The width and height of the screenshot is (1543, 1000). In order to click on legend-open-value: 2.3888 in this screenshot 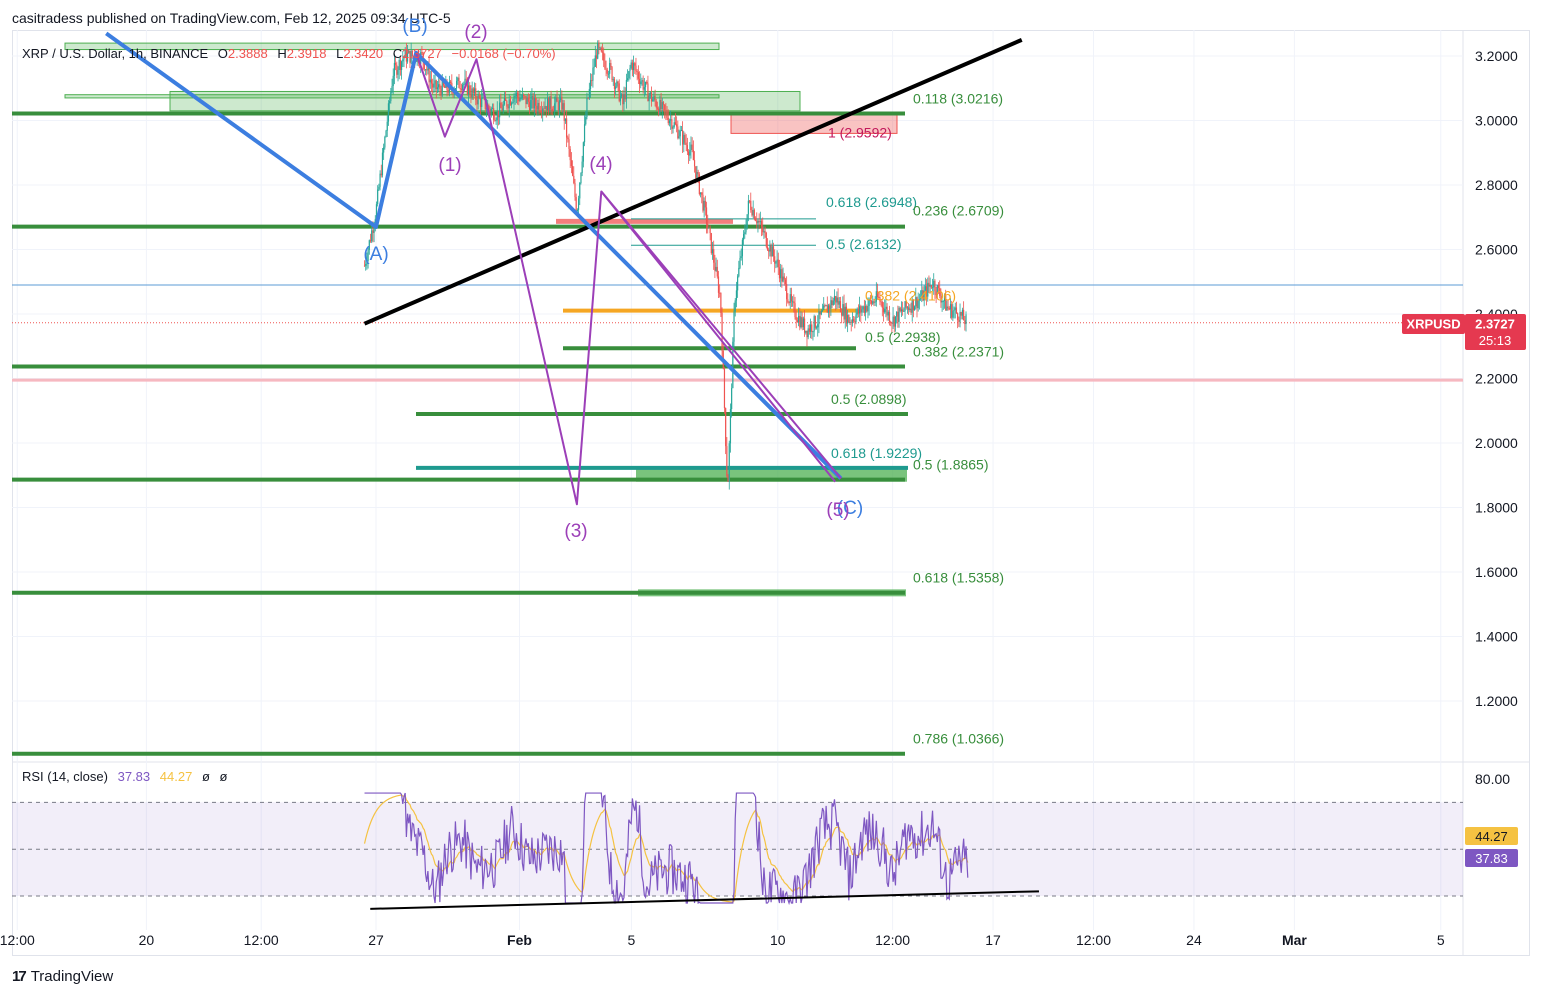, I will do `click(248, 53)`.